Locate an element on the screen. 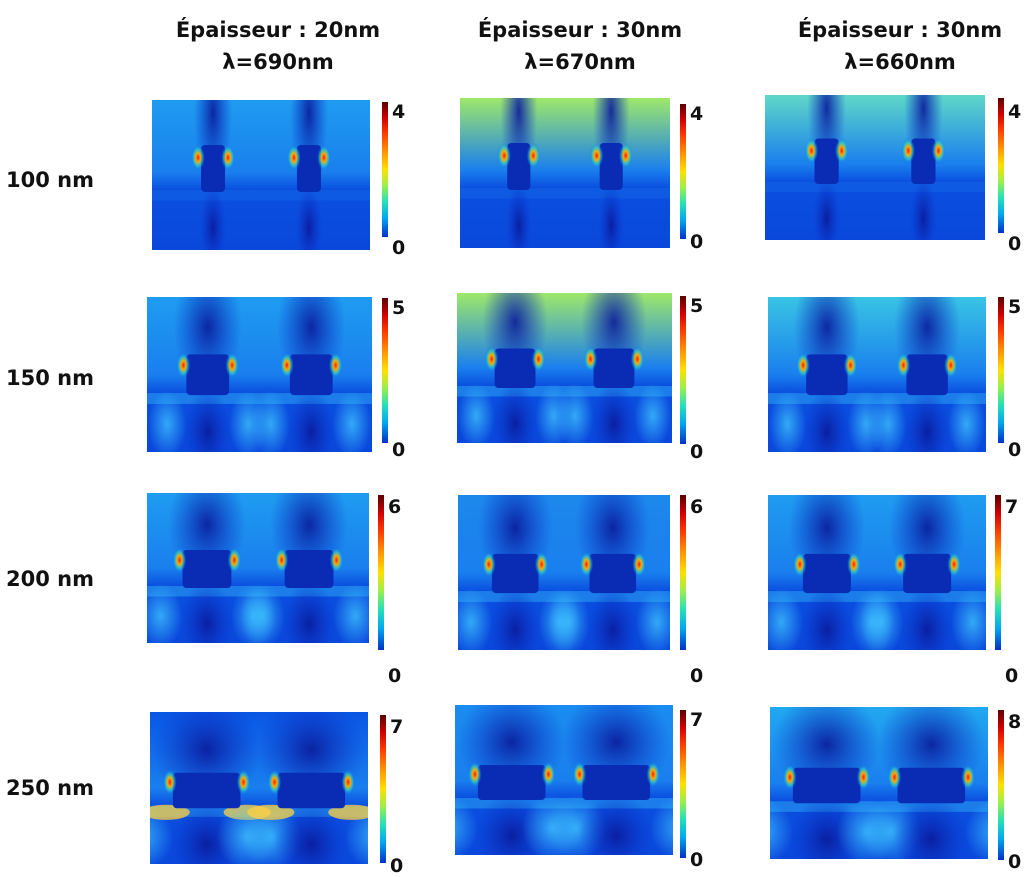 The width and height of the screenshot is (1032, 877). column-header-2: Épaisseur : 30nm λ=670nm is located at coordinates (580, 46).